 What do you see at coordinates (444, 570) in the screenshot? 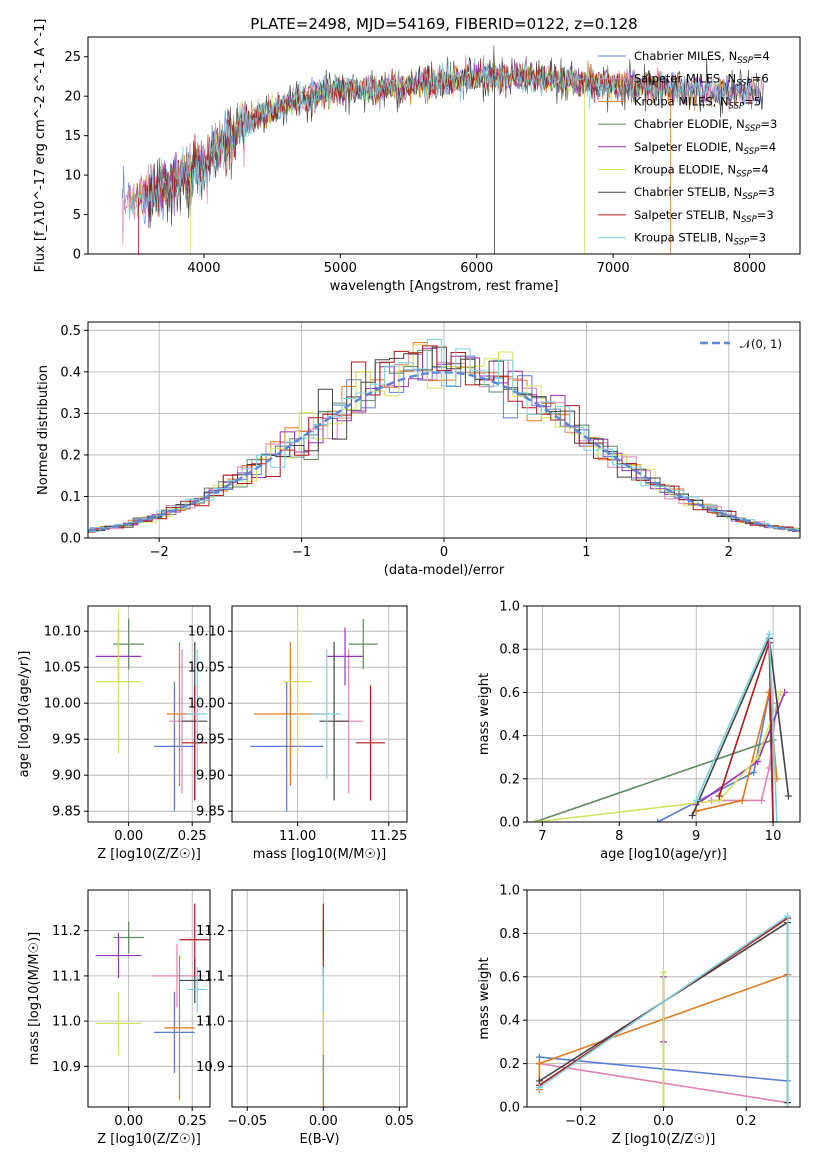
I see `x-axis-label: (data-model)/error` at bounding box center [444, 570].